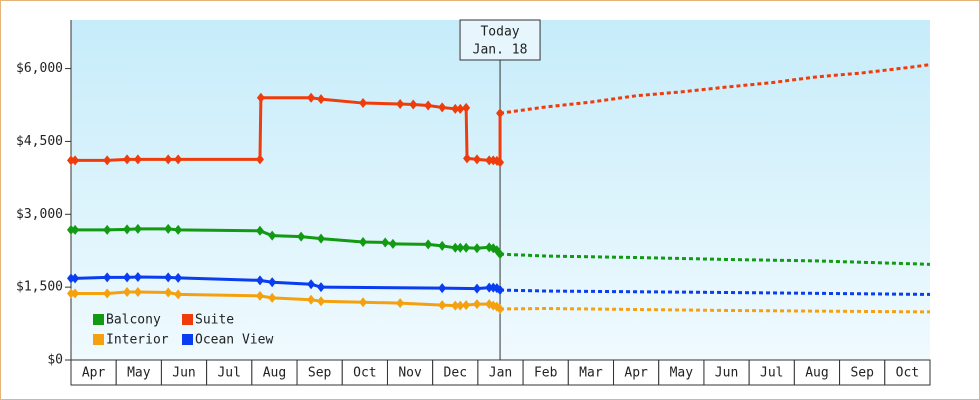 This screenshot has height=400, width=980. I want to click on y-tick-label: $3,000, so click(39, 214).